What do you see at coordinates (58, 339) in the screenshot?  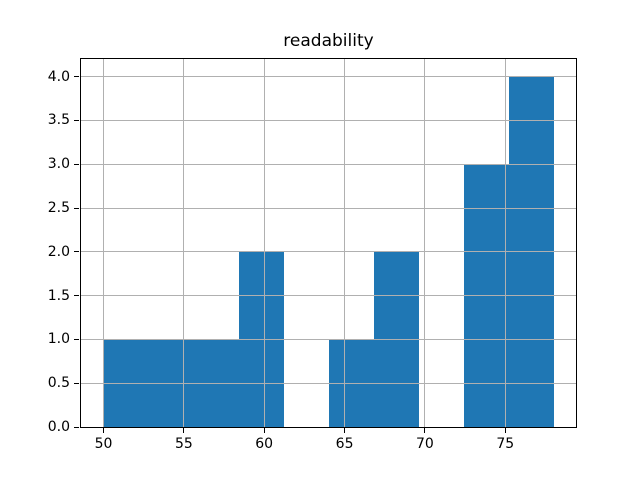 I see `y-tick-label: 1.0` at bounding box center [58, 339].